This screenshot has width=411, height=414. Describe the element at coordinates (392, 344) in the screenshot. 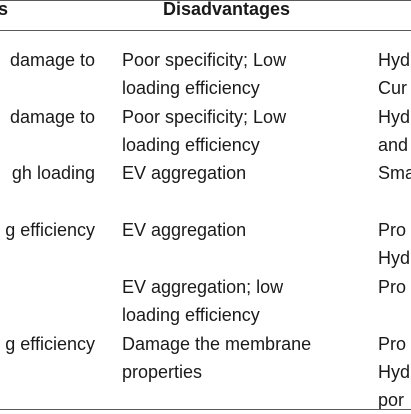

I see `row6-method-line1: Pro` at that location.